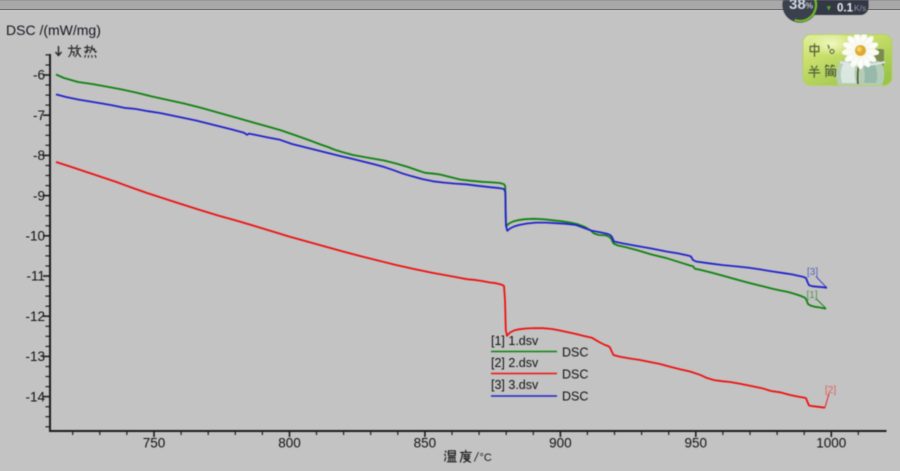  What do you see at coordinates (39, 155) in the screenshot?
I see `svg-text: -8` at bounding box center [39, 155].